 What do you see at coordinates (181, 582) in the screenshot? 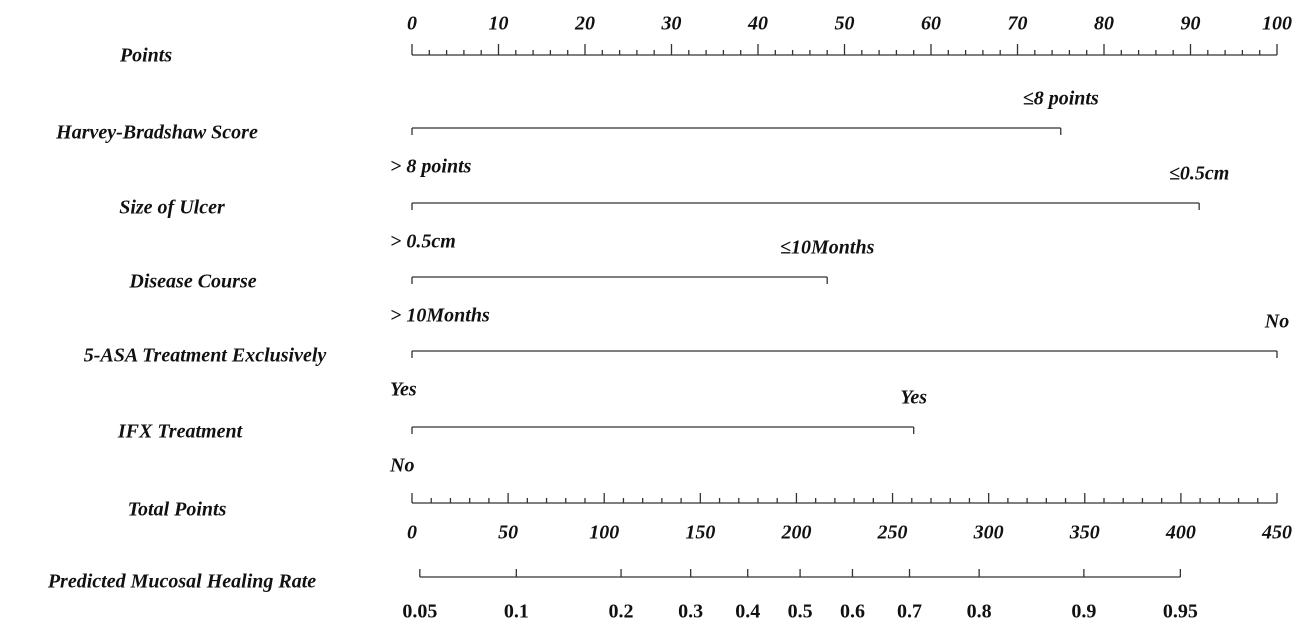
I see `row-label: Predicted Mucosal Healing Rate` at bounding box center [181, 582].